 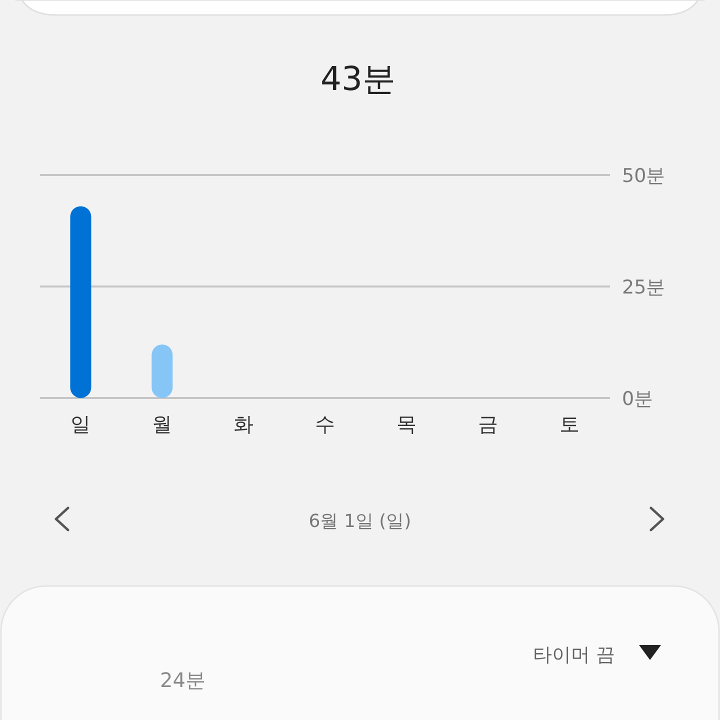 I want to click on ytick-label: 50분, so click(x=644, y=176).